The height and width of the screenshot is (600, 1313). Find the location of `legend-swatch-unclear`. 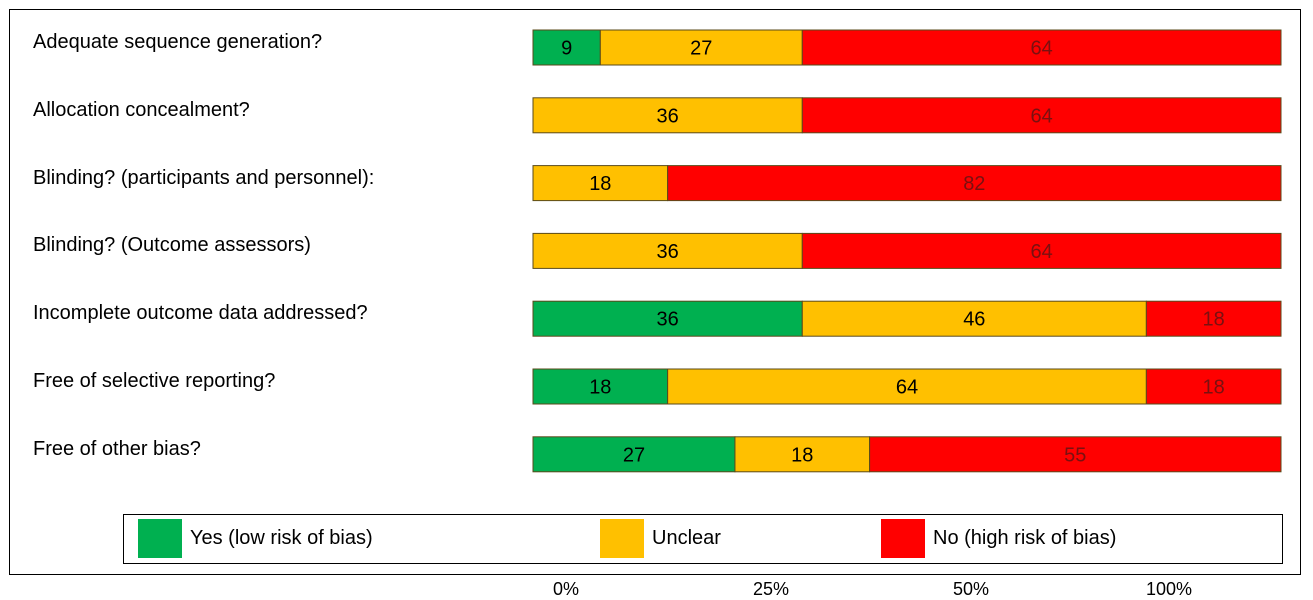

legend-swatch-unclear is located at coordinates (622, 538).